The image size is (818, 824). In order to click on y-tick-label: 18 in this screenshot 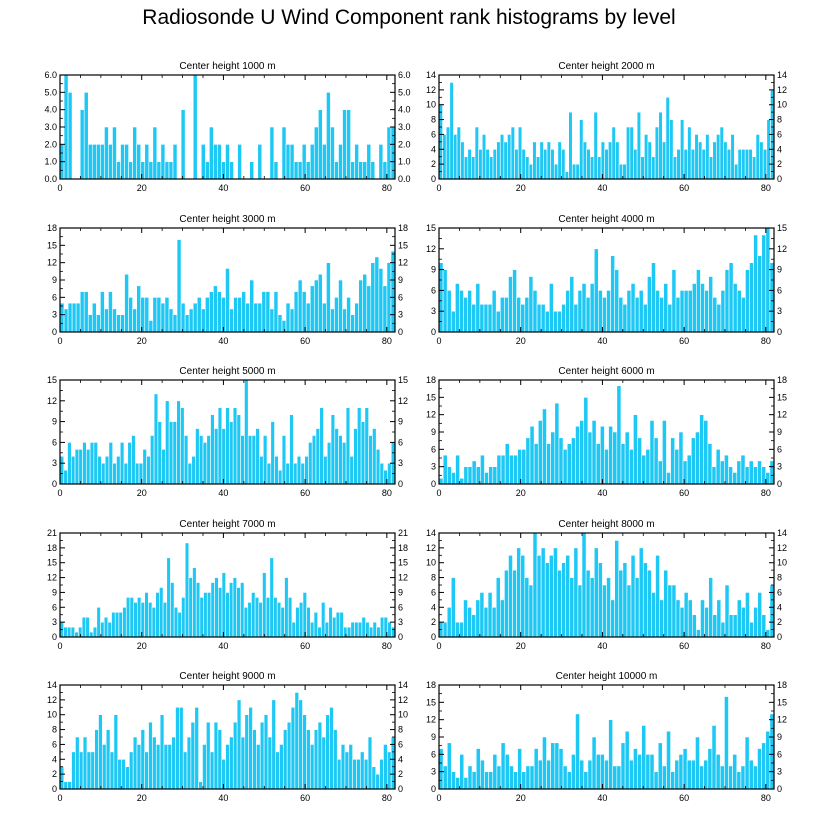, I will do `click(52, 228)`.